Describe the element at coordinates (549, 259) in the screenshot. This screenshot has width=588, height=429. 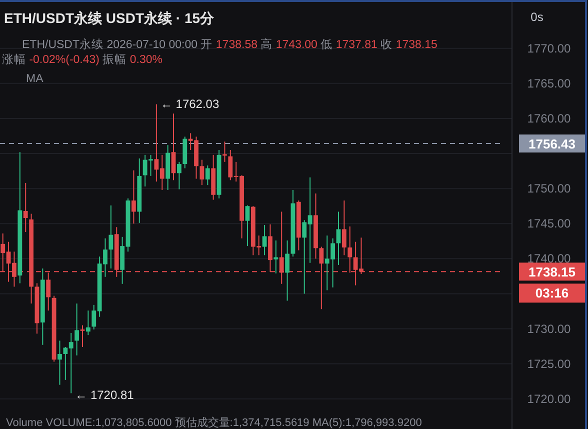
I see `y-tick-label: 1740.00` at that location.